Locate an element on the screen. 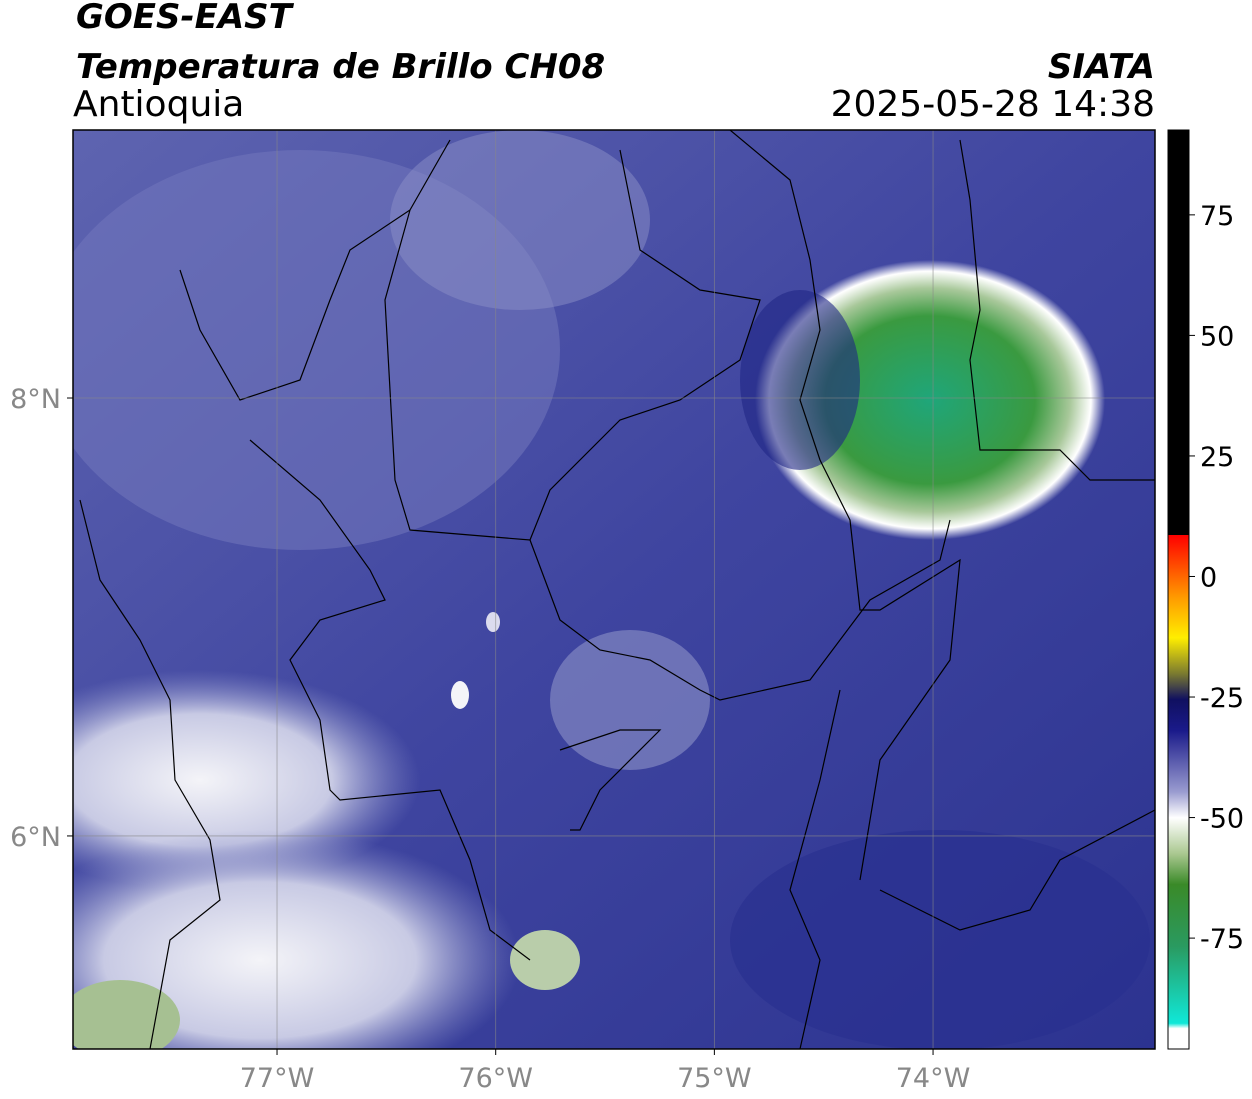  lon-label: 75°W is located at coordinates (714, 1078).